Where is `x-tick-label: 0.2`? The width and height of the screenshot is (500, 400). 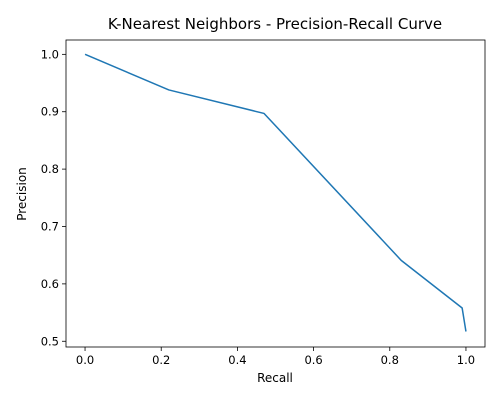 x-tick-label: 0.2 is located at coordinates (161, 360).